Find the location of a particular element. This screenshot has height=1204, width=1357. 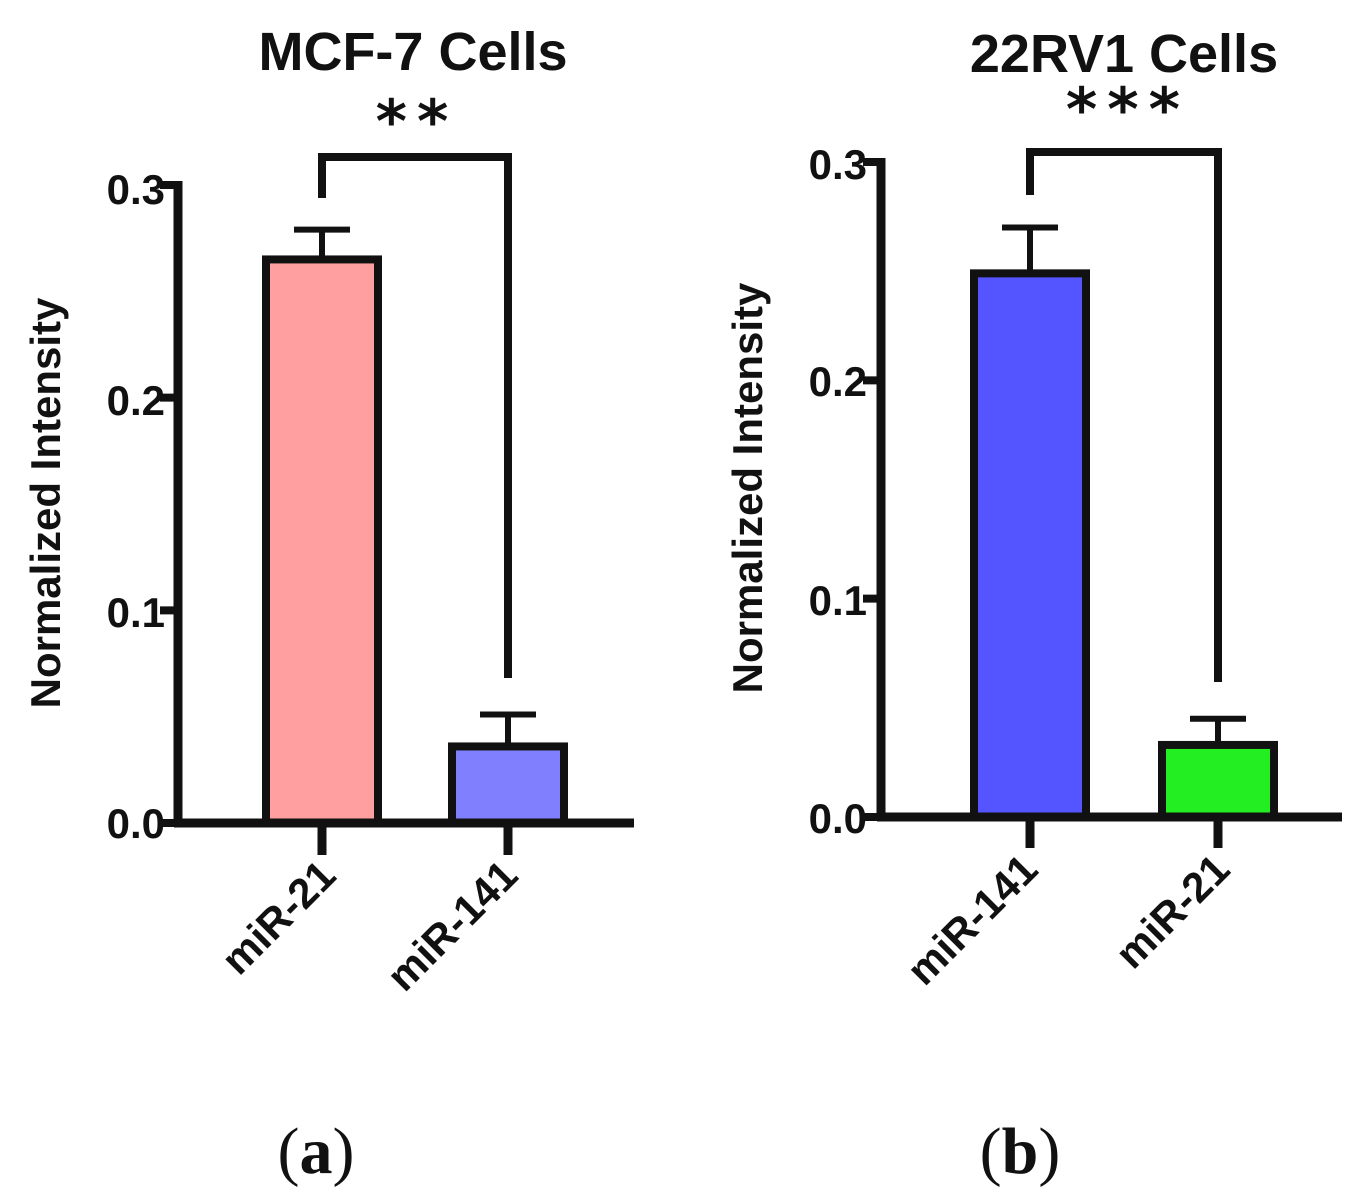

panel-a-significance-label: ** is located at coordinates (417, 122).